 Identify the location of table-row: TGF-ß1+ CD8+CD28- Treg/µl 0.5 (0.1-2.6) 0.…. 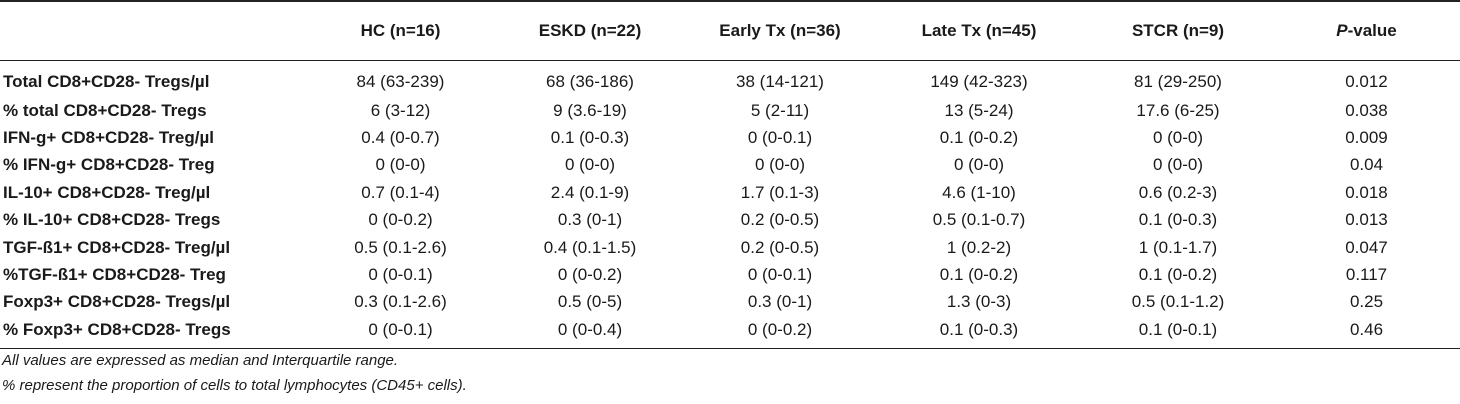
(730, 247).